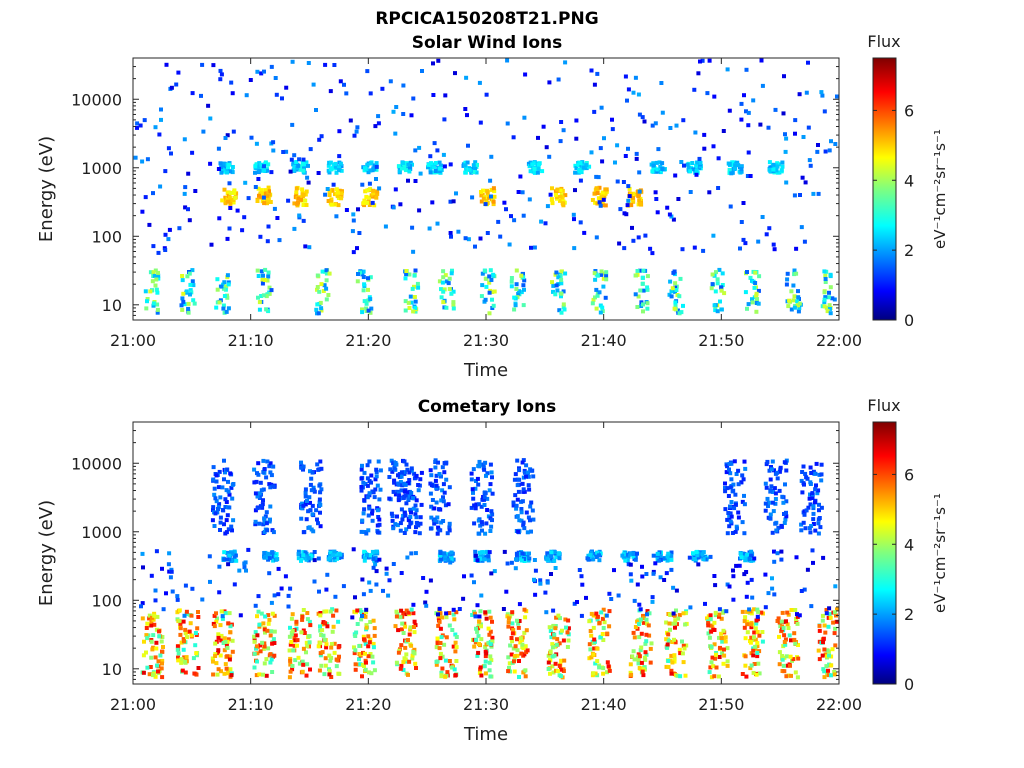 This screenshot has height=768, width=1024. What do you see at coordinates (368, 340) in the screenshot?
I see `x-tick-label: 21:20` at bounding box center [368, 340].